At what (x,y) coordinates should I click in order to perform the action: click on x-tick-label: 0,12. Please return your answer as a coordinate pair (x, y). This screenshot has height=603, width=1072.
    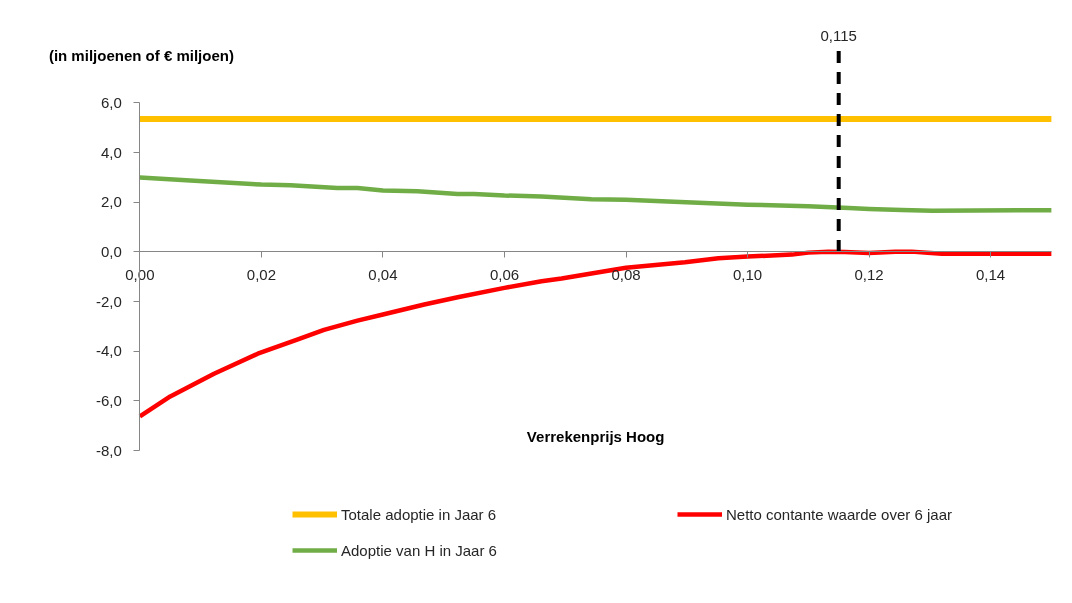
    Looking at the image, I should click on (869, 274).